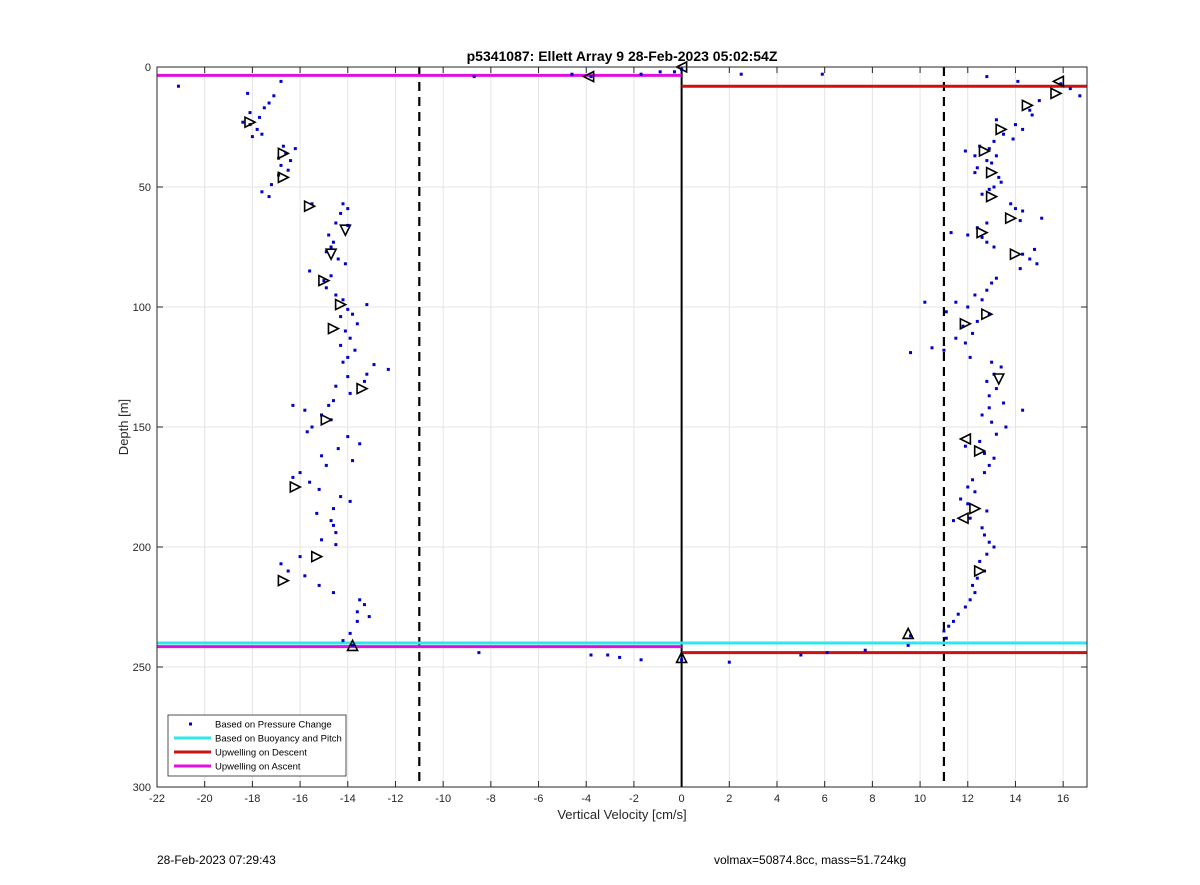  Describe the element at coordinates (205, 799) in the screenshot. I see `x-tick-label: -20` at that location.